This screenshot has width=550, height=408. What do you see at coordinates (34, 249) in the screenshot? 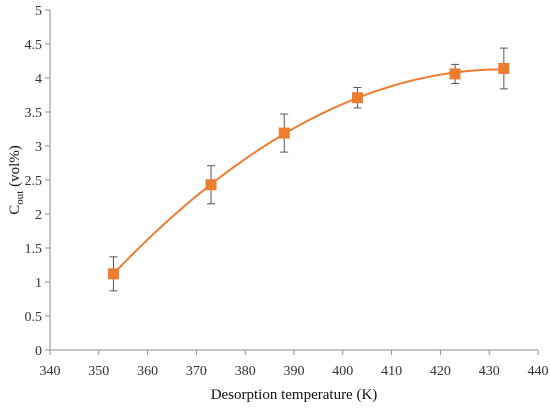
I see `y-tick-label: 1.5` at bounding box center [34, 249].